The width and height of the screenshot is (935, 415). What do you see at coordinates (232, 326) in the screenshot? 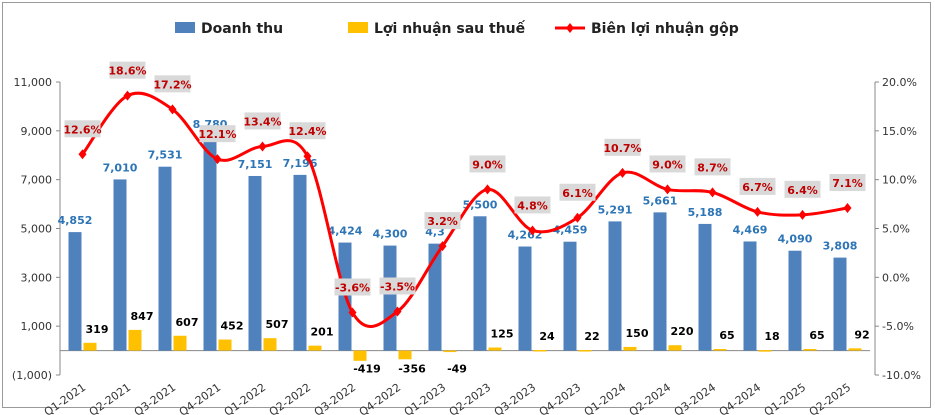
I see `profit-data-label: 452` at bounding box center [232, 326].